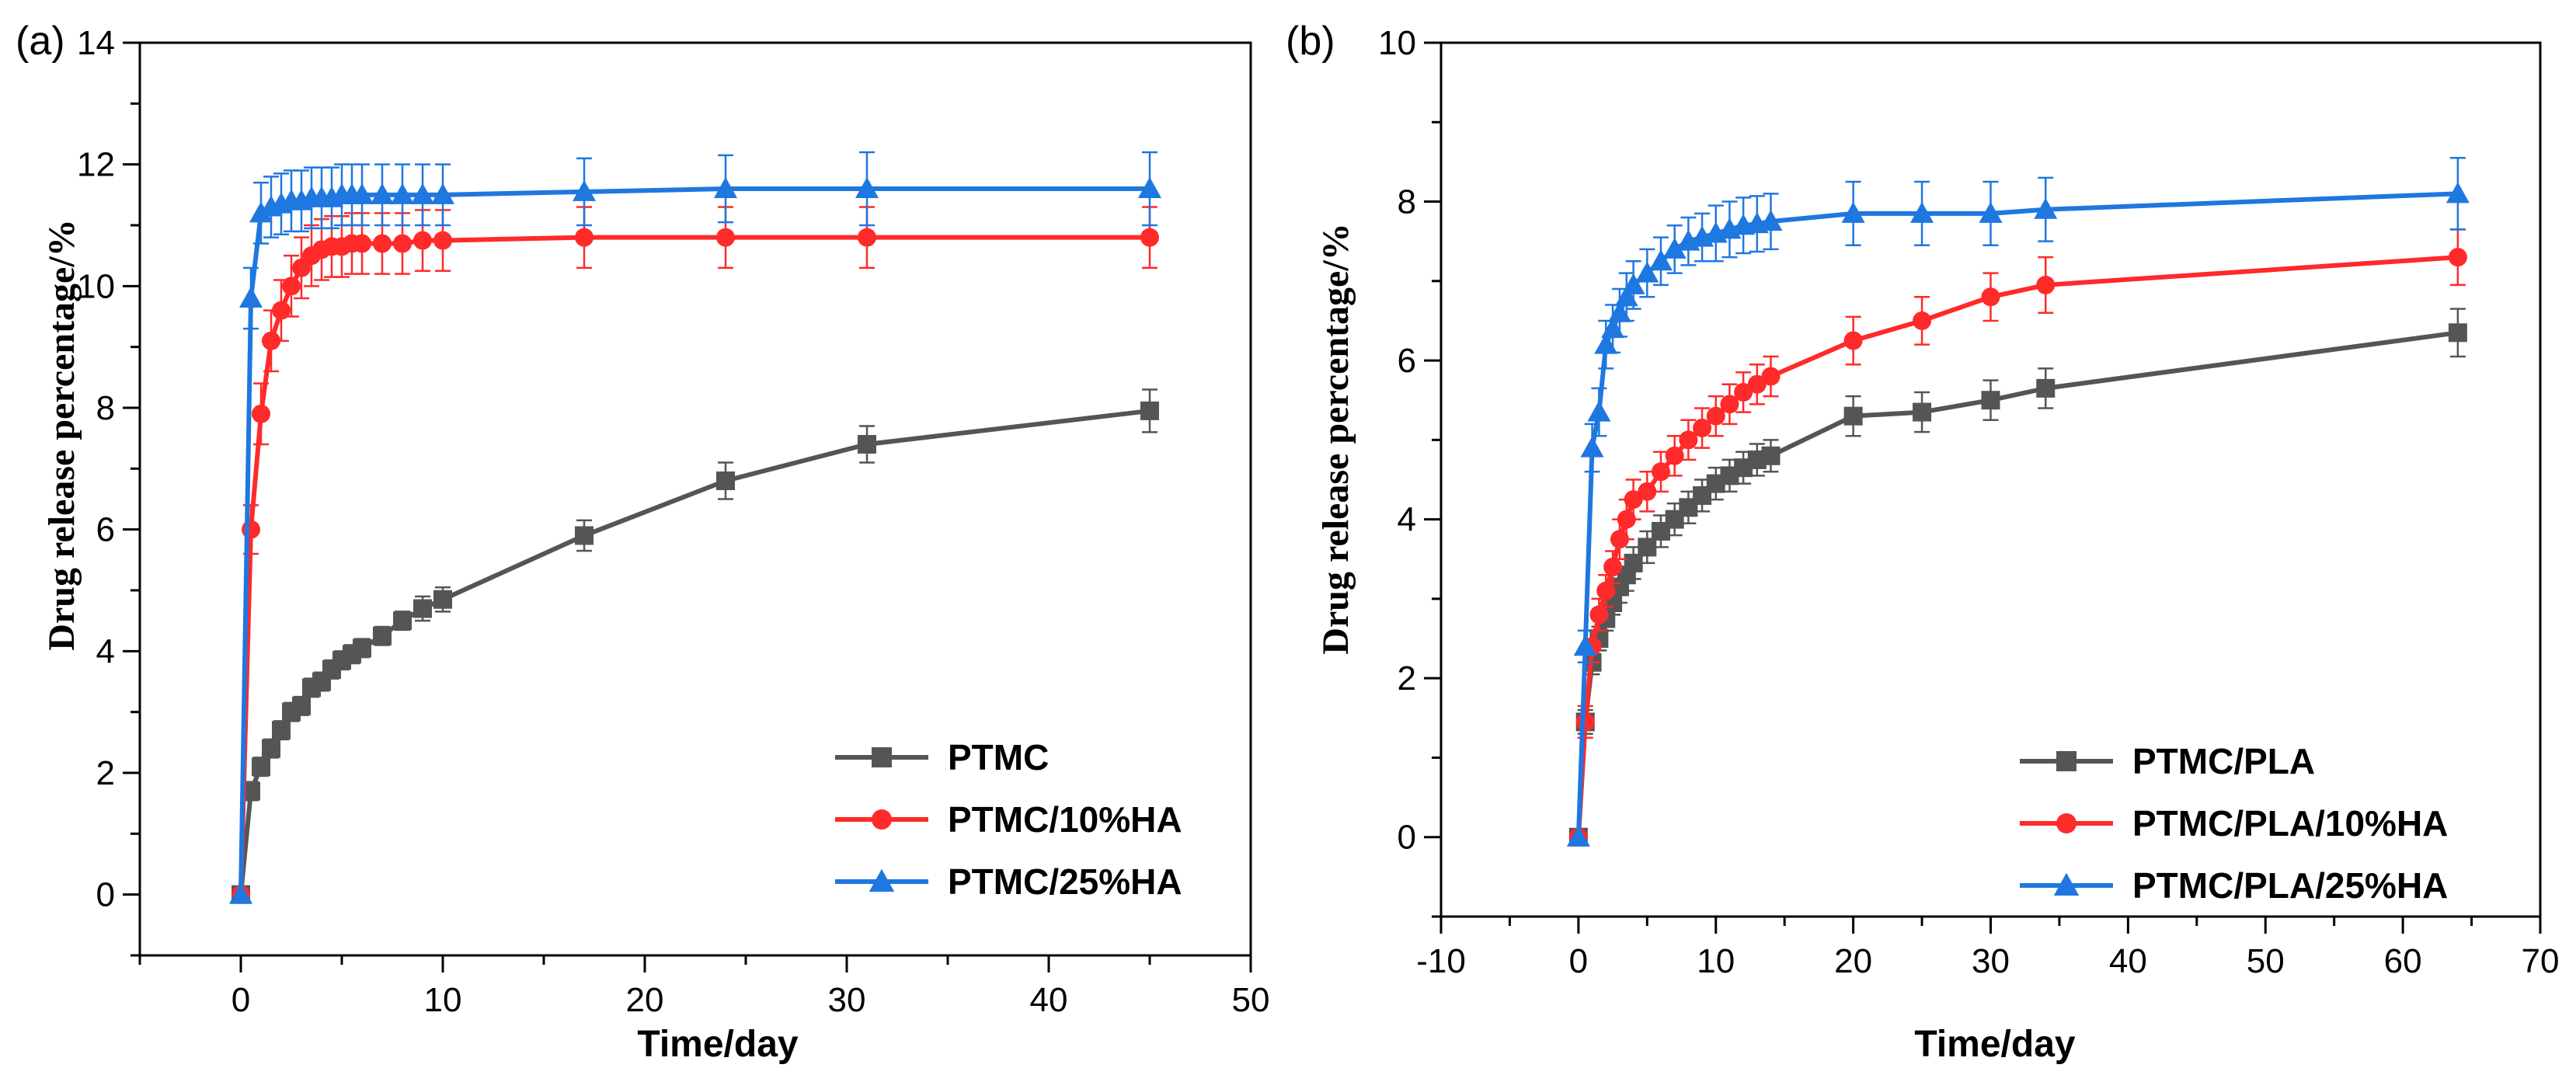  I want to click on panel-b-x-tick-label: 0, so click(1578, 961).